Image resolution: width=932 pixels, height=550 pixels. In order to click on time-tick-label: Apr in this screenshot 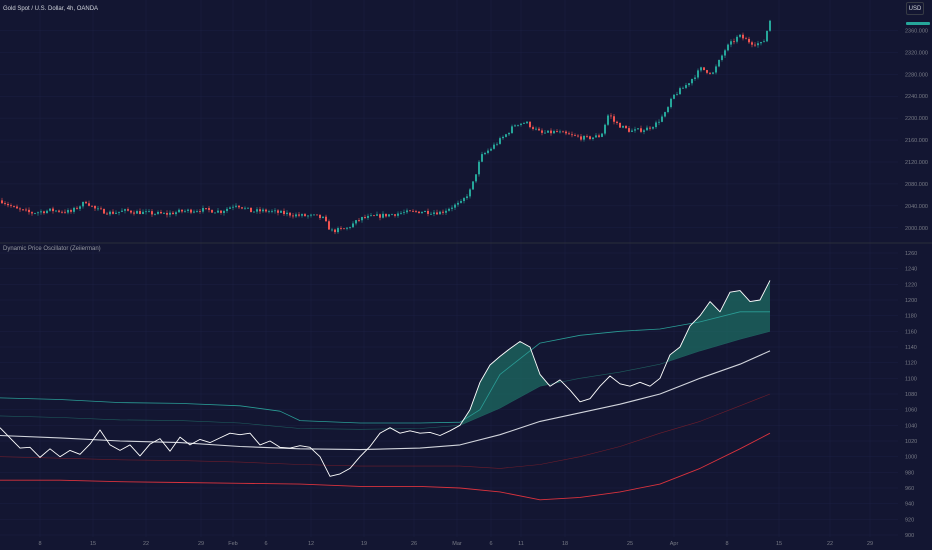, I will do `click(674, 544)`.